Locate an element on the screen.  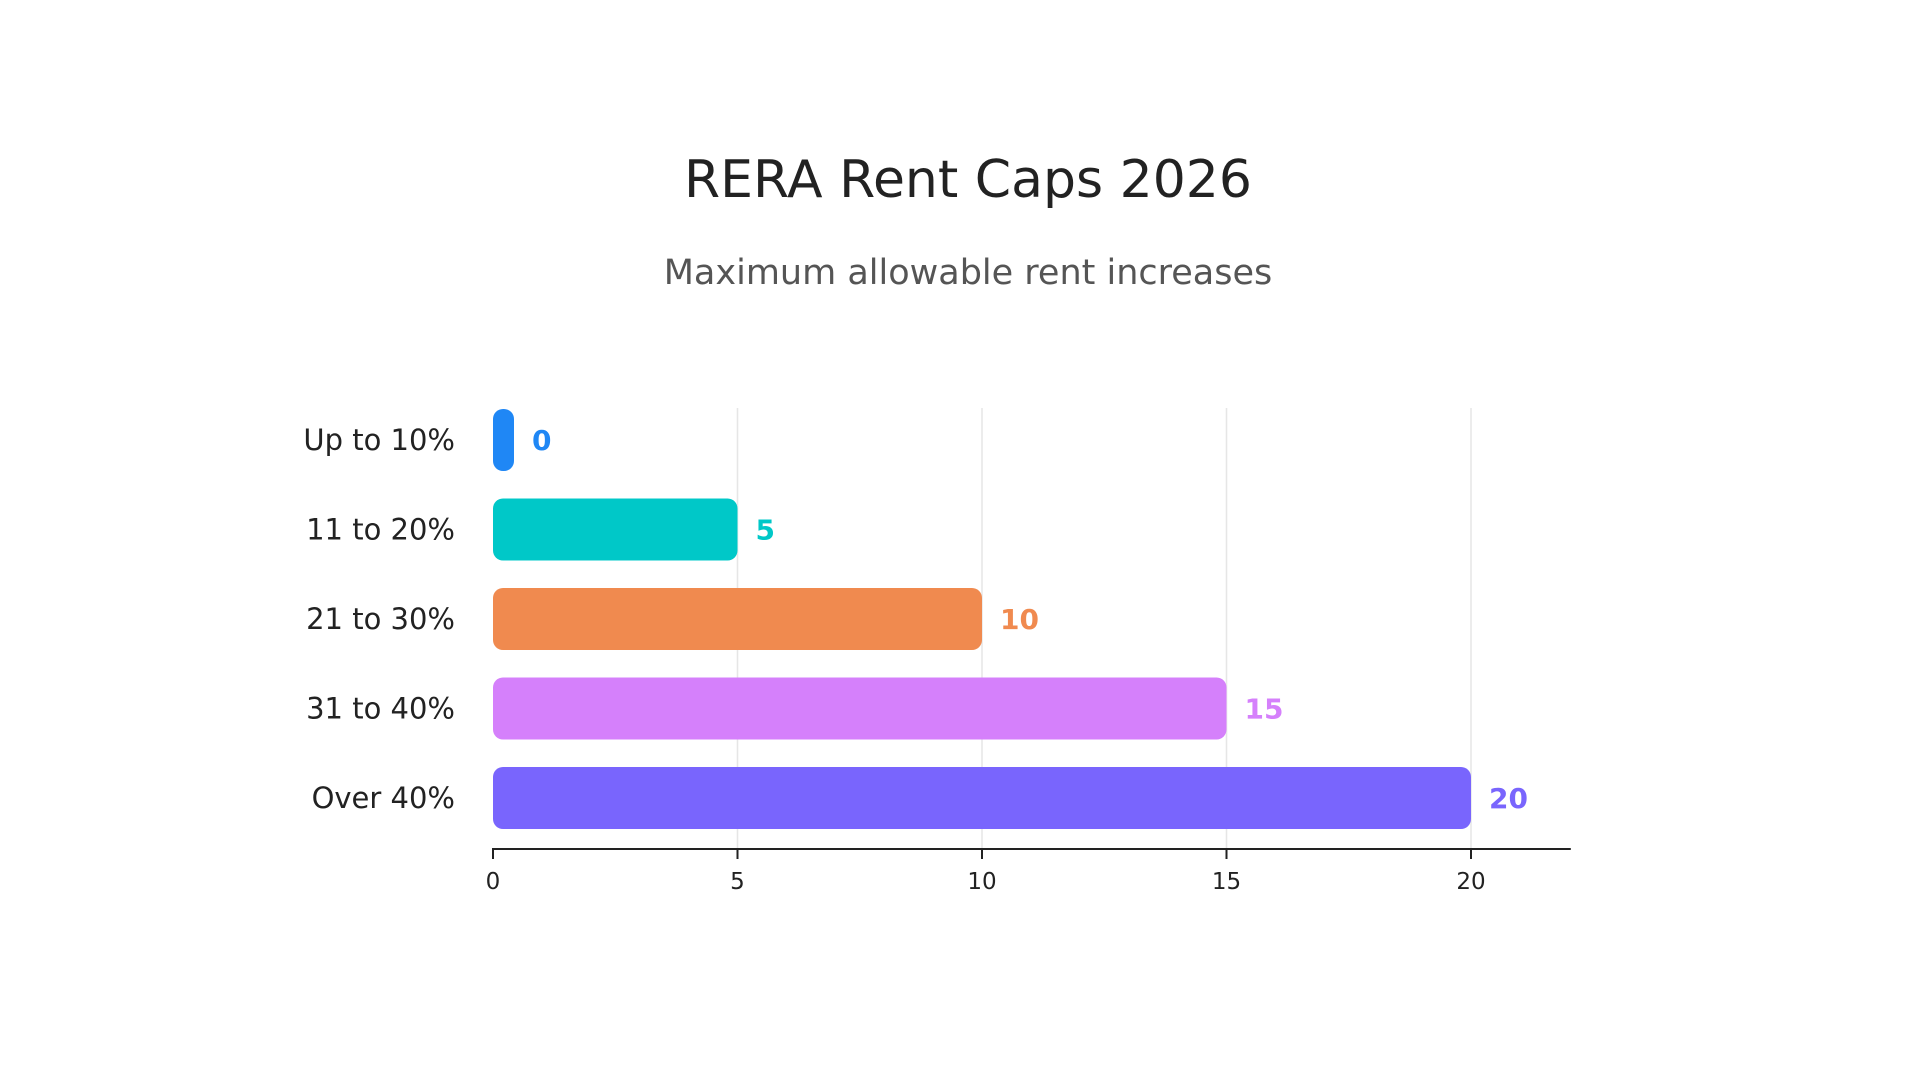
data-label: 10 is located at coordinates (1019, 619).